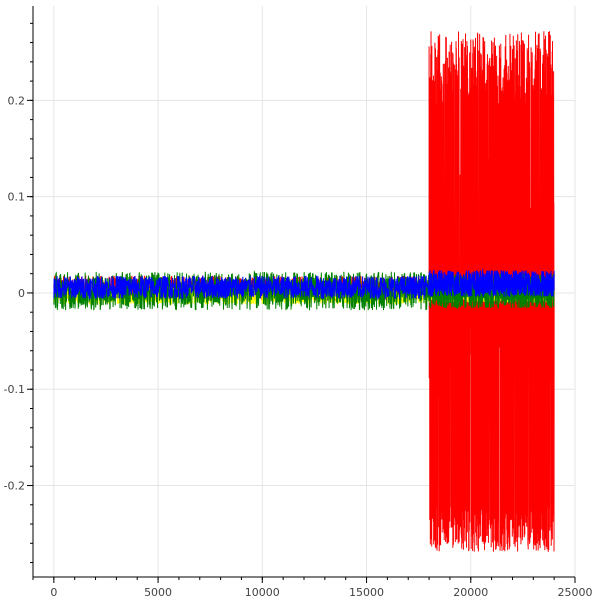  I want to click on x-tick-label: 25000, so click(575, 592).